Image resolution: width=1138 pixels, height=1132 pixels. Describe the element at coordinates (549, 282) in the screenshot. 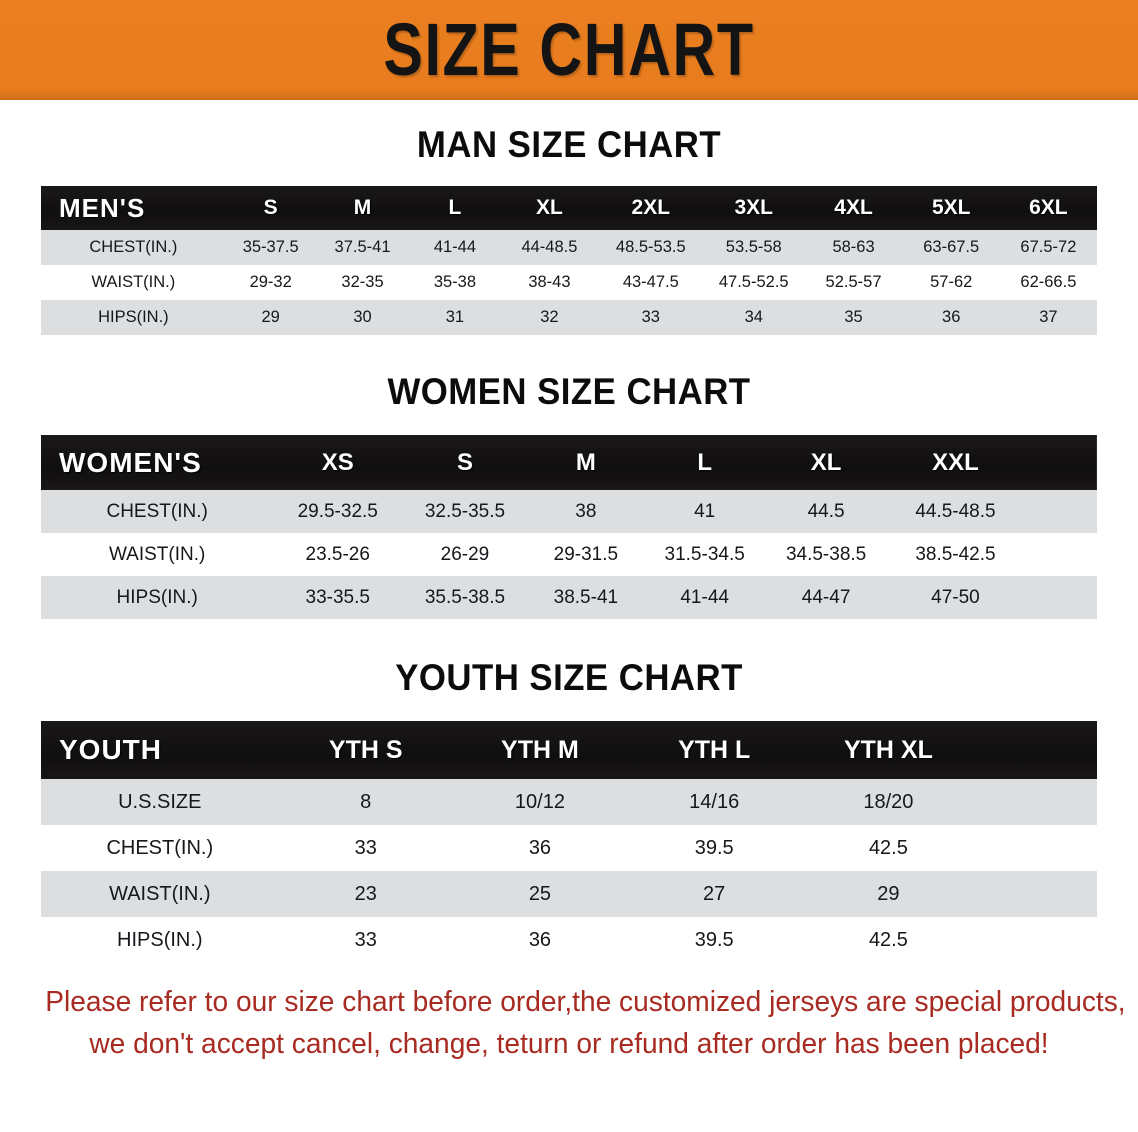

I see `man-waist-xl: 38-43` at that location.